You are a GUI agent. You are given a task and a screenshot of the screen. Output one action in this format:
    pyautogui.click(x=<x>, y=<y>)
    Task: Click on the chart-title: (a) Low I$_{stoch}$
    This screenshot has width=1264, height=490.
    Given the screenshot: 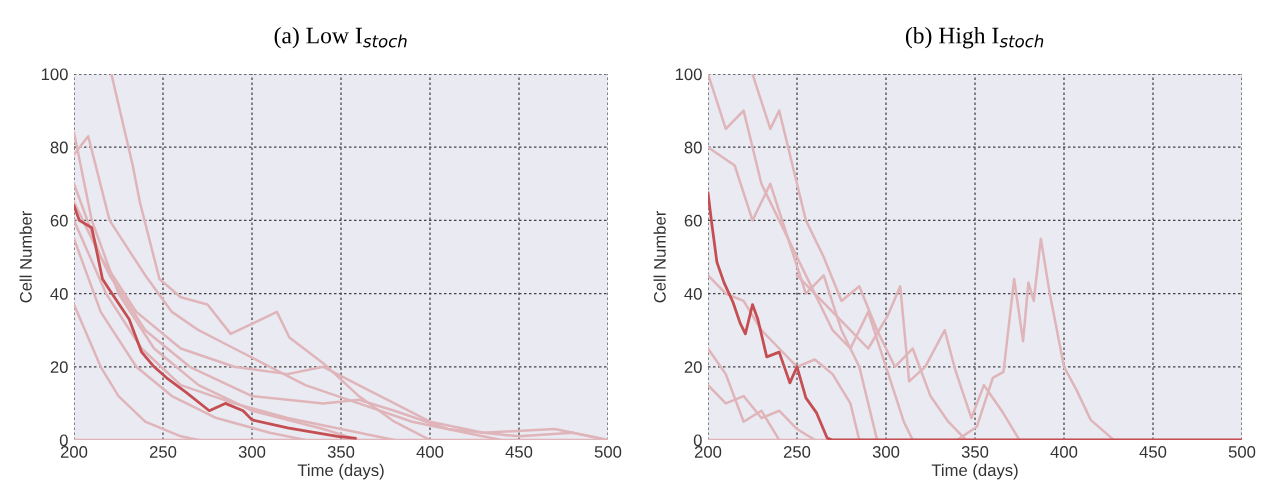 What is the action you would take?
    pyautogui.click(x=340, y=37)
    